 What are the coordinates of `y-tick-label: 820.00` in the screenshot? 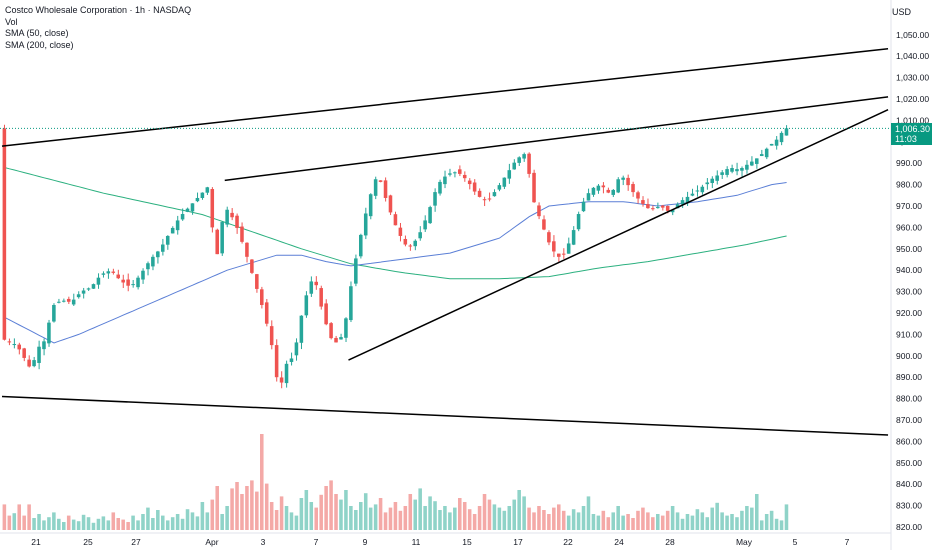 It's located at (909, 527).